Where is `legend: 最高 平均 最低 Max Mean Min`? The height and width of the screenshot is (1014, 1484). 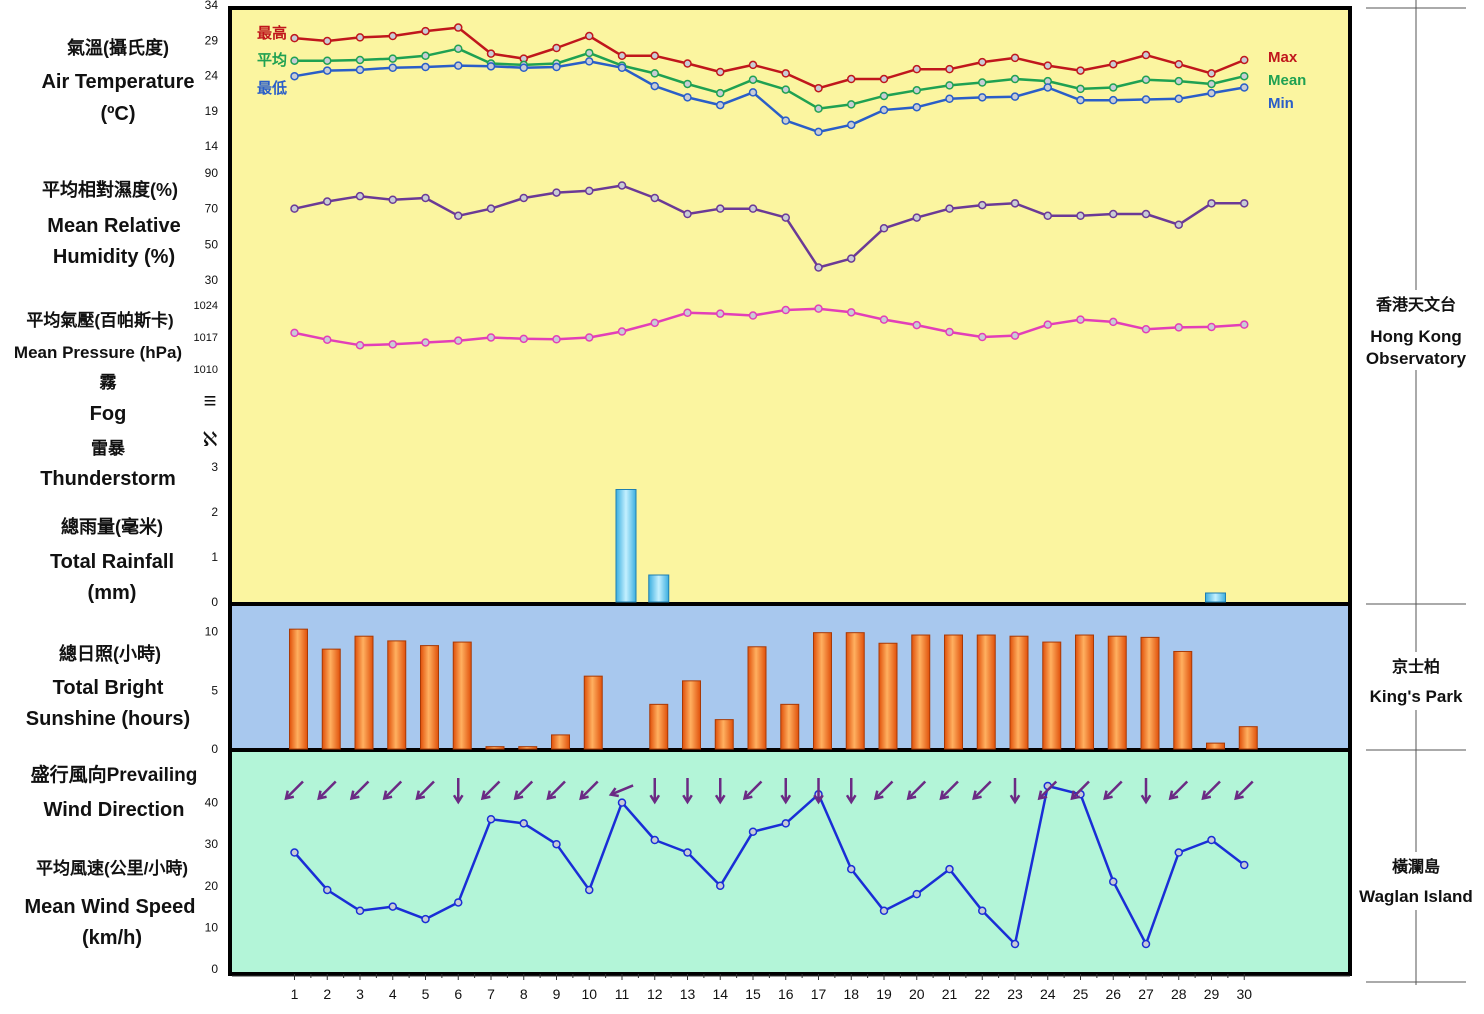 legend: 最高 平均 最低 Max Mean Min is located at coordinates (781, 68).